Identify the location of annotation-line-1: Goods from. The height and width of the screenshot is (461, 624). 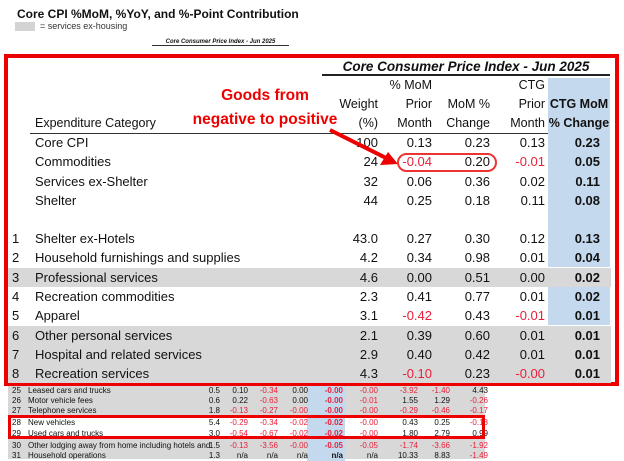
(265, 95).